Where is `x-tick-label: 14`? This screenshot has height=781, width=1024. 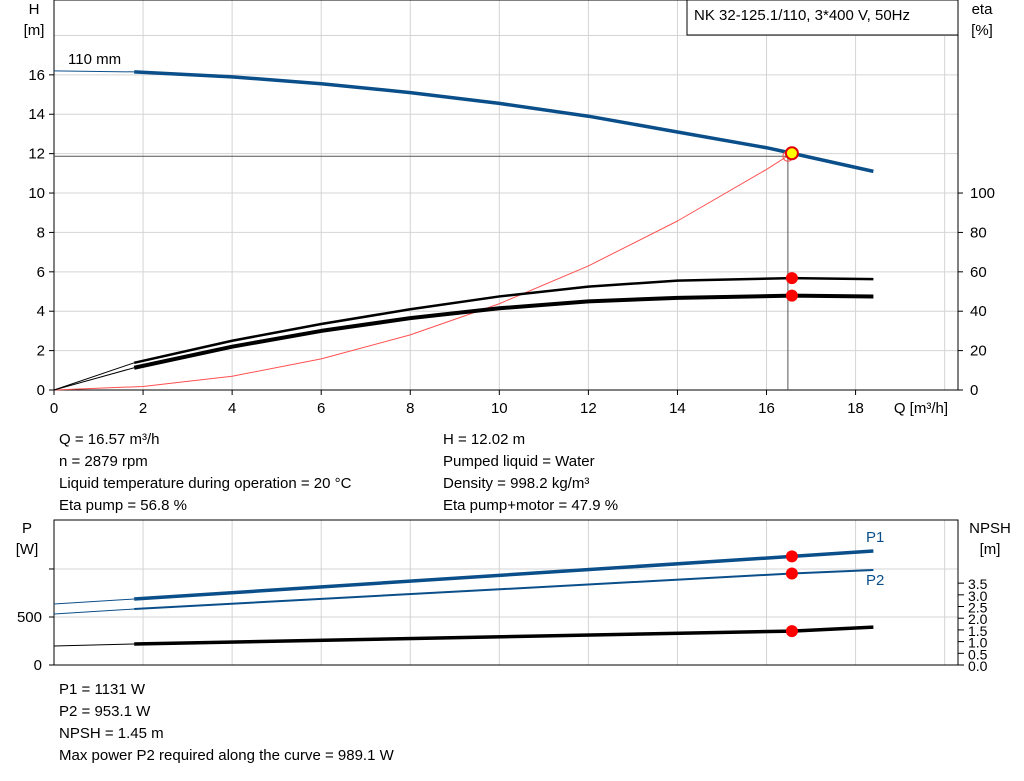
x-tick-label: 14 is located at coordinates (677, 408).